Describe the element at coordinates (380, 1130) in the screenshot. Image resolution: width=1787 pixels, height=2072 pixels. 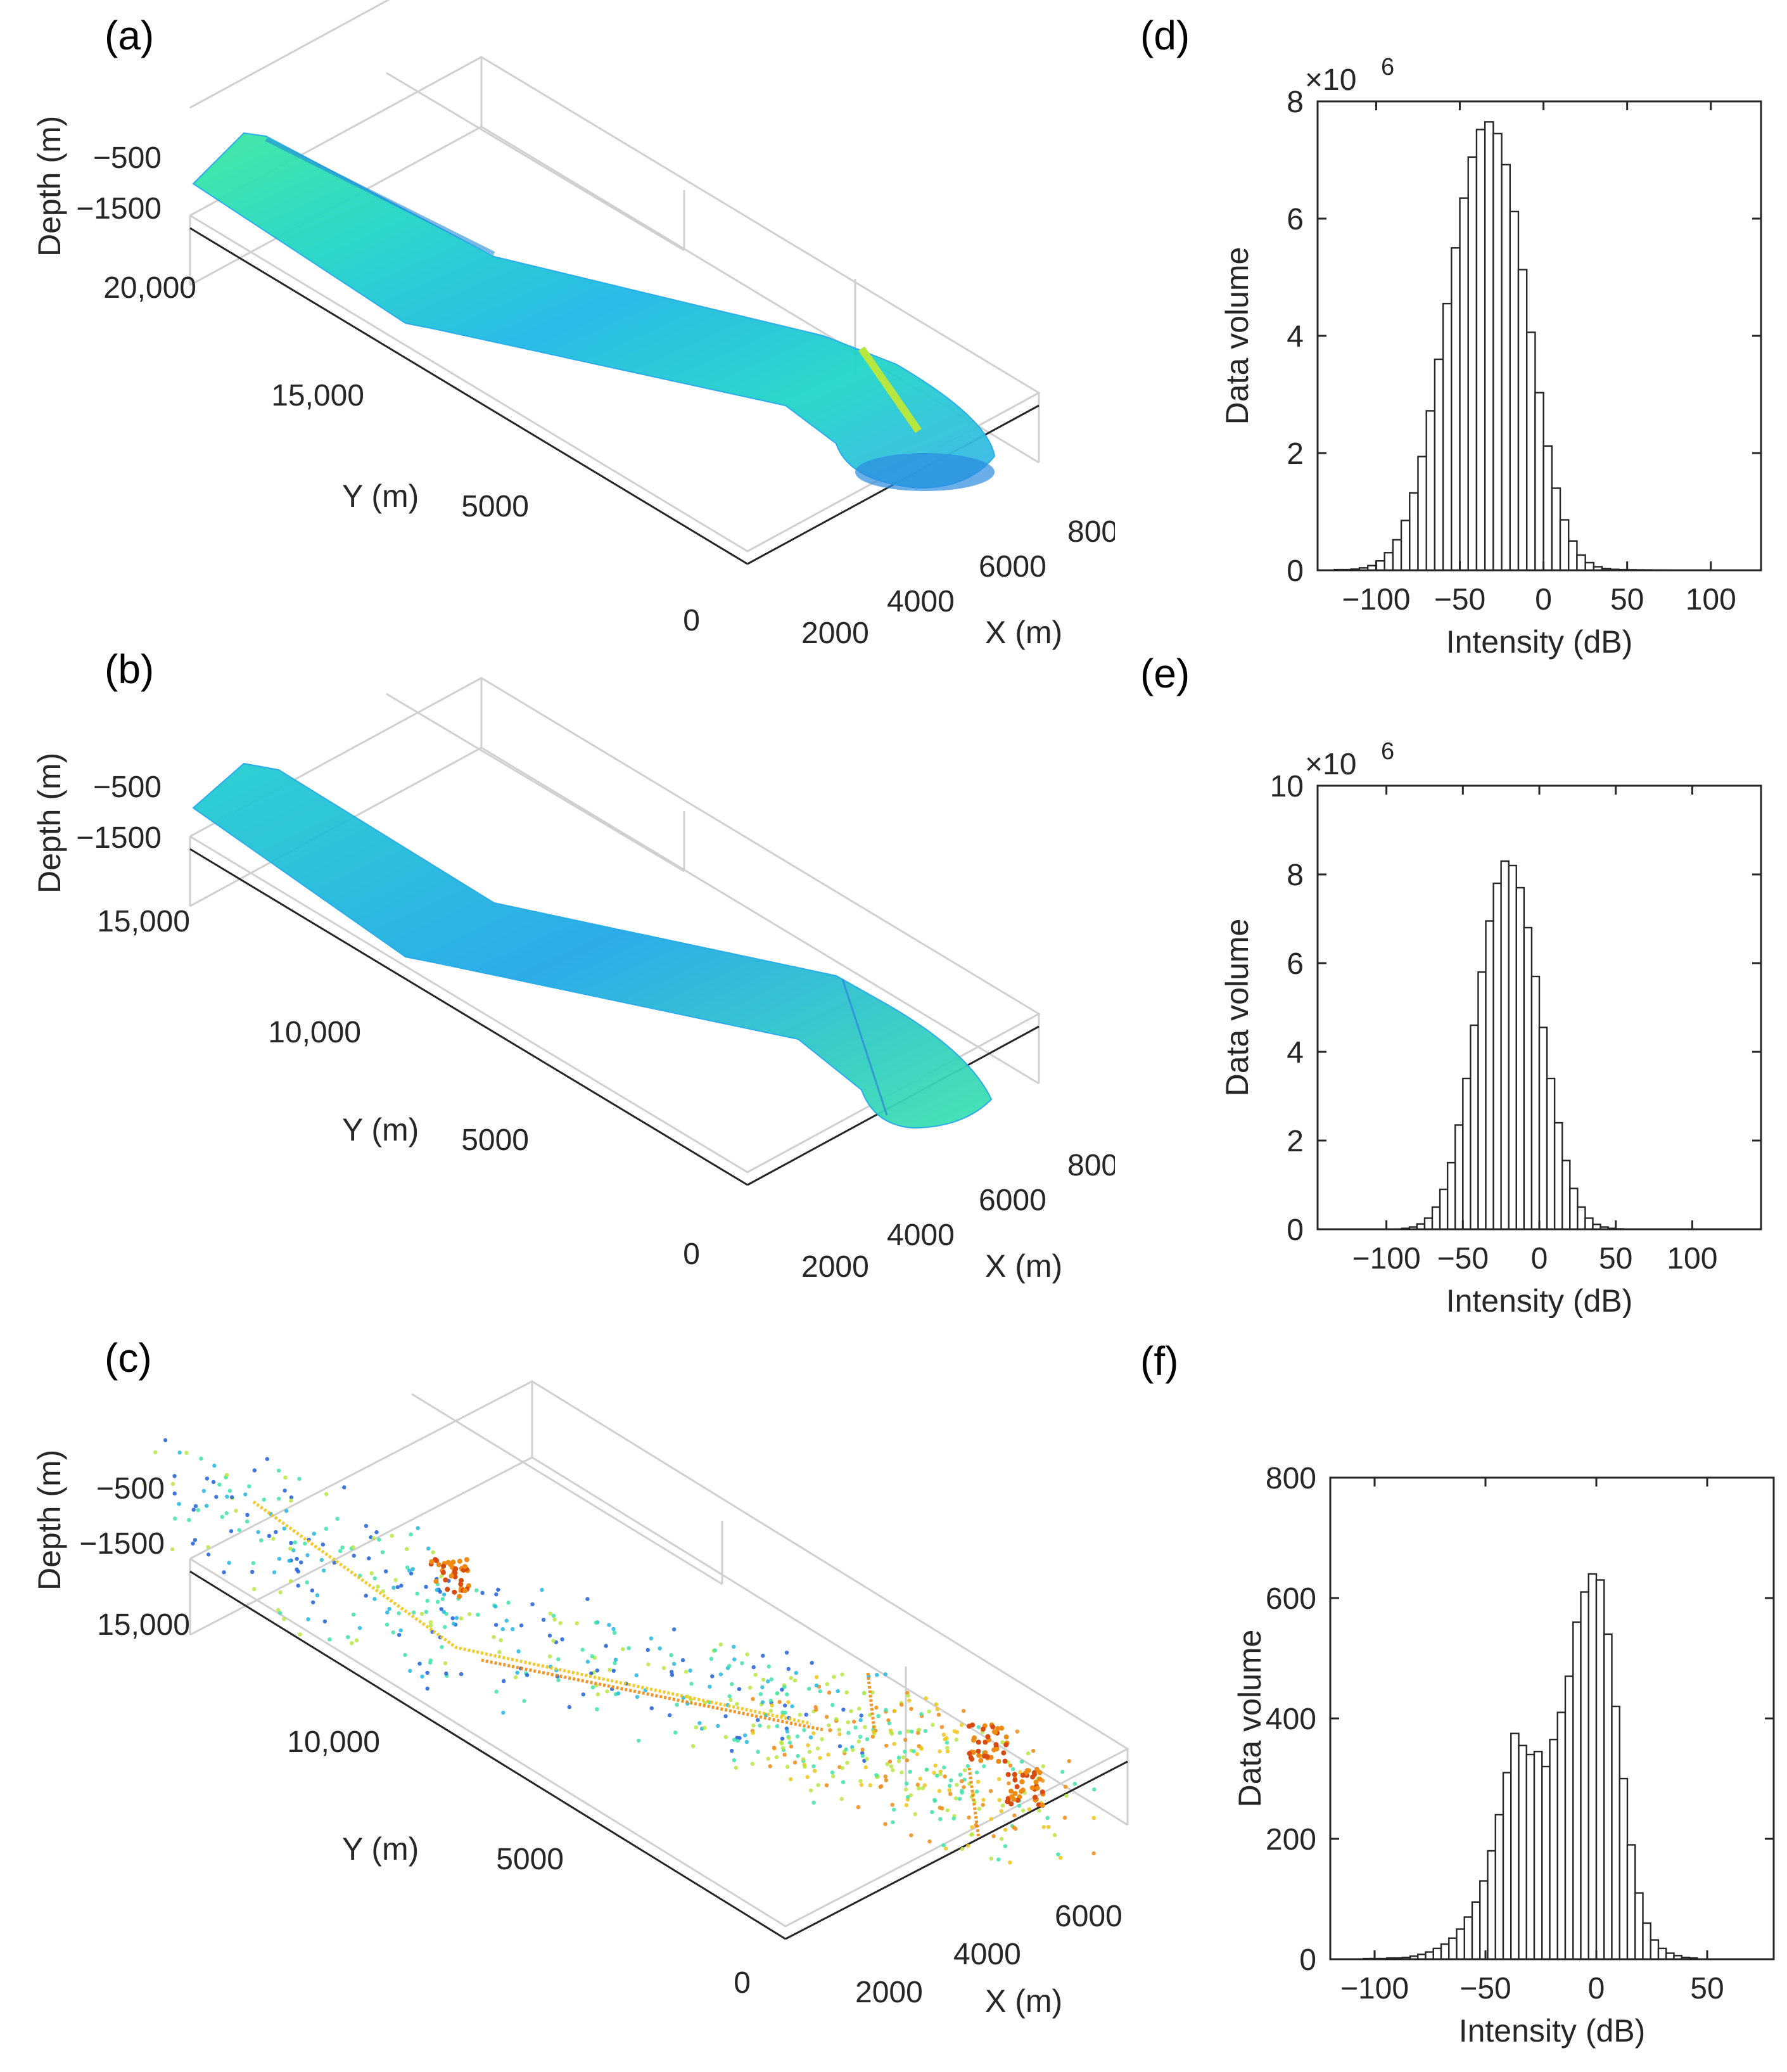
I see `y-label-b: Y (m)` at that location.